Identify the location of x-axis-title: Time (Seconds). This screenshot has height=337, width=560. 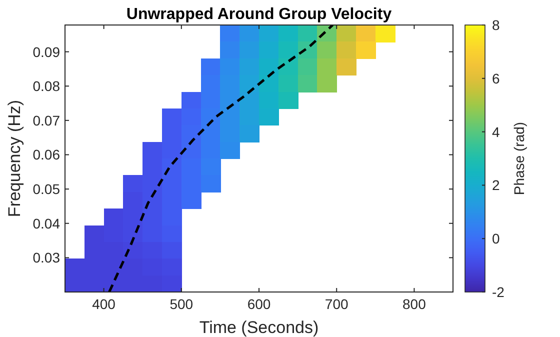
(259, 327).